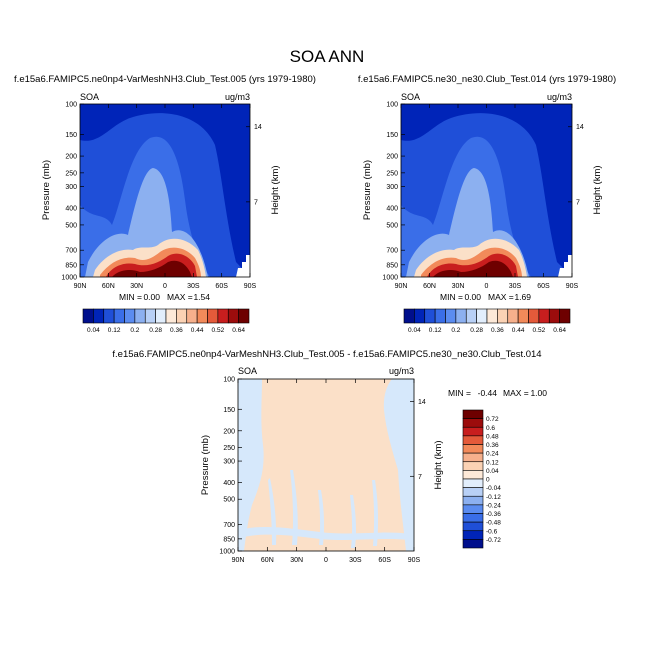 The height and width of the screenshot is (654, 654). What do you see at coordinates (493, 523) in the screenshot?
I see `colorbar-label: -0.48` at bounding box center [493, 523].